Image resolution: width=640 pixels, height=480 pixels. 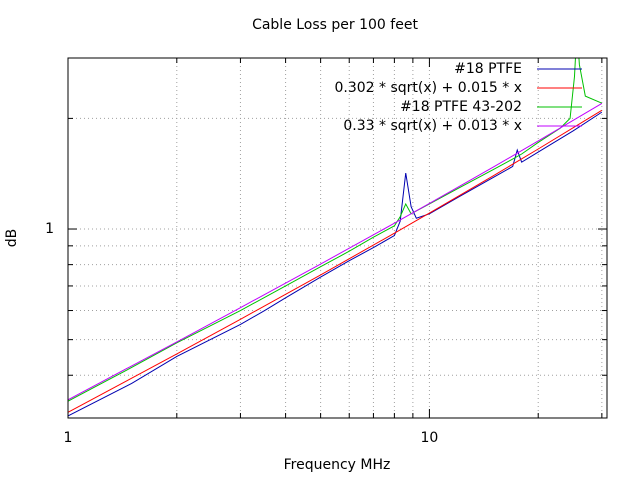 What do you see at coordinates (68, 438) in the screenshot?
I see `x-tick-label: 1` at bounding box center [68, 438].